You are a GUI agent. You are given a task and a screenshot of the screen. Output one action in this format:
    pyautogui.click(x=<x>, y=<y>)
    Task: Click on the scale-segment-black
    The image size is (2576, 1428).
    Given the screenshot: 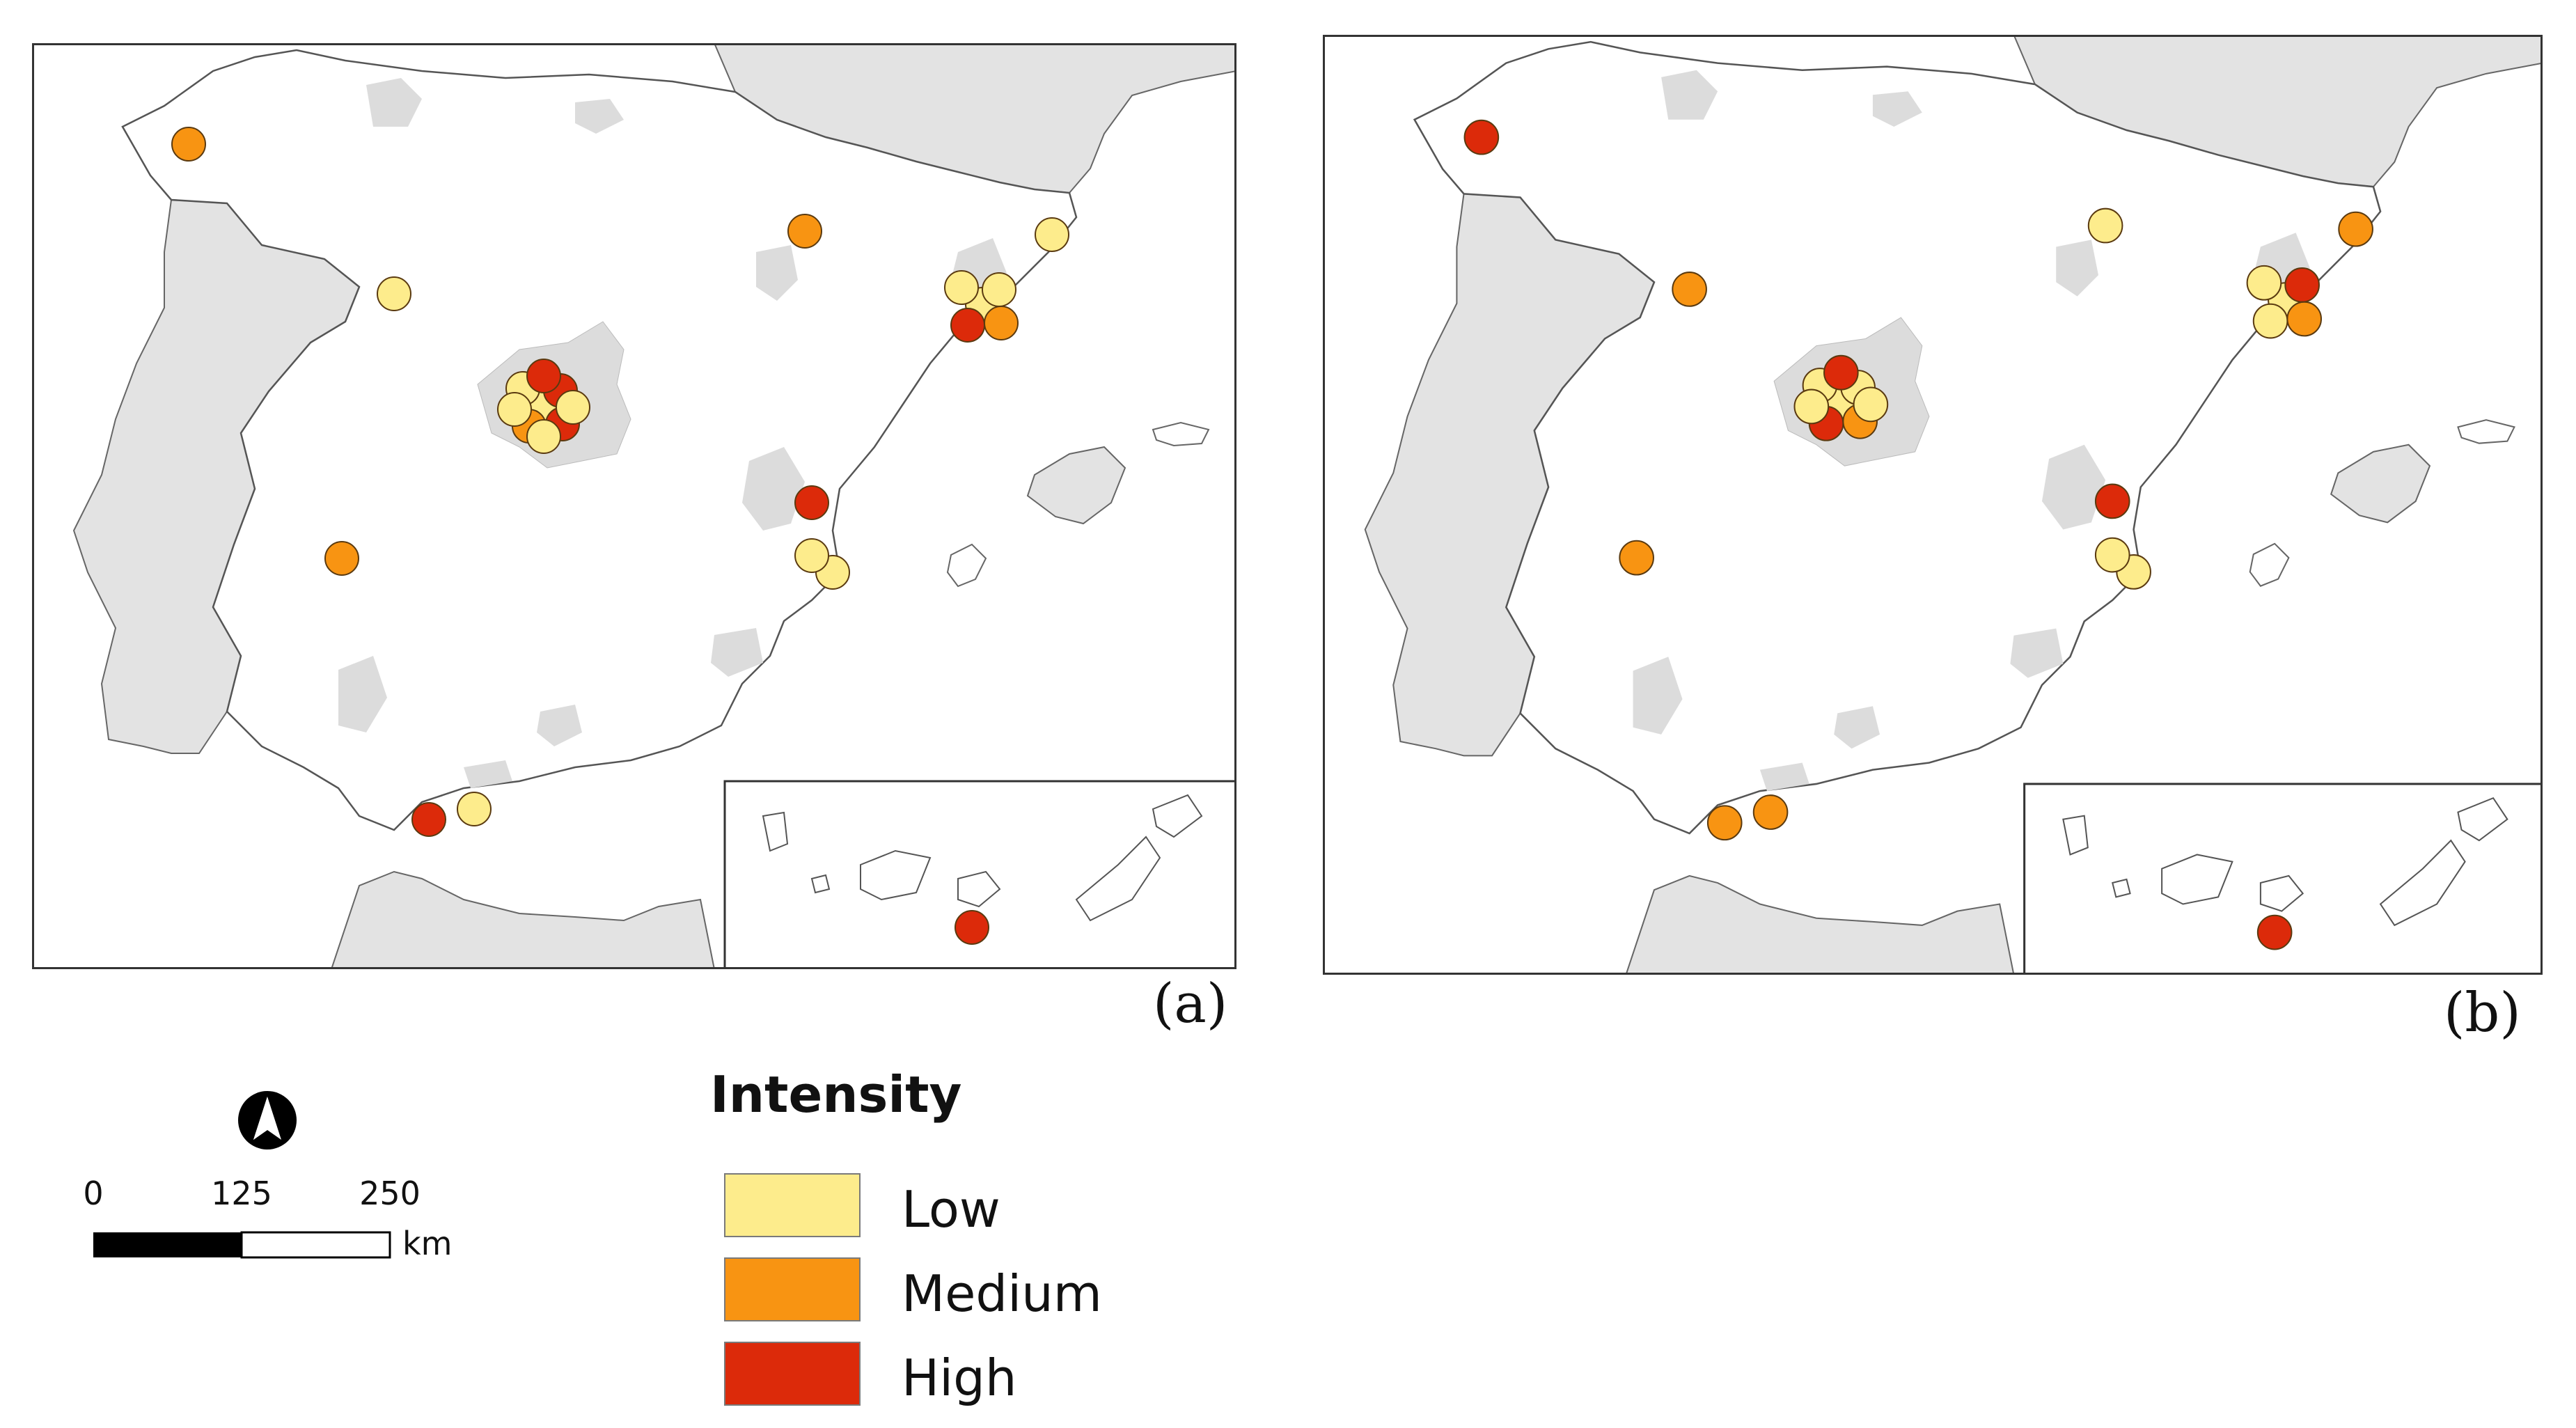 What is the action you would take?
    pyautogui.click(x=167, y=1244)
    